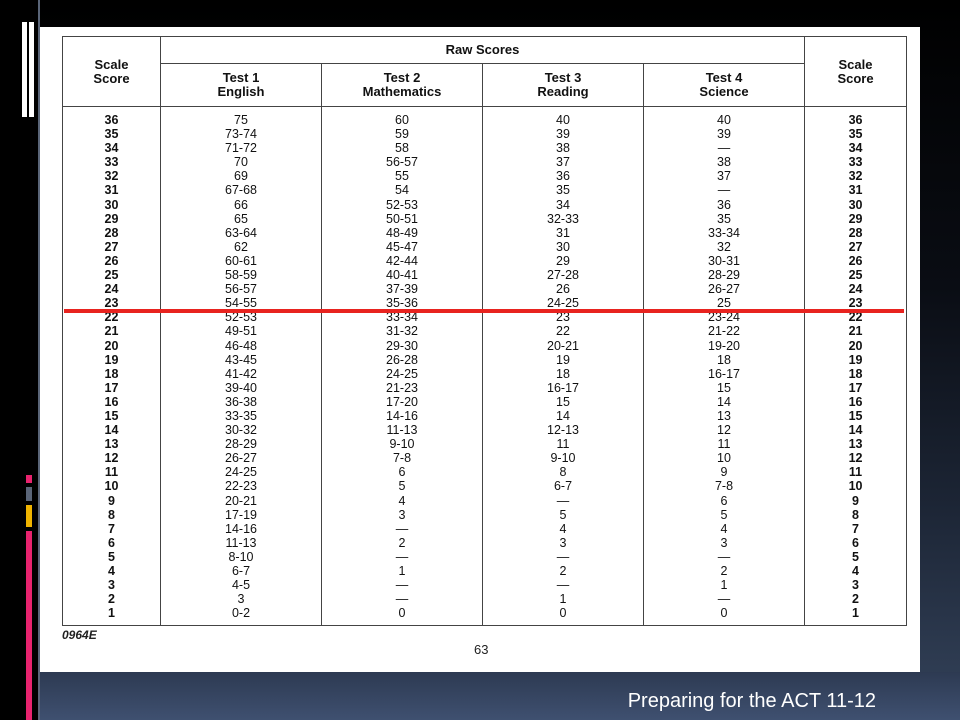 The height and width of the screenshot is (720, 960). I want to click on table-cell: 21-22, so click(724, 331).